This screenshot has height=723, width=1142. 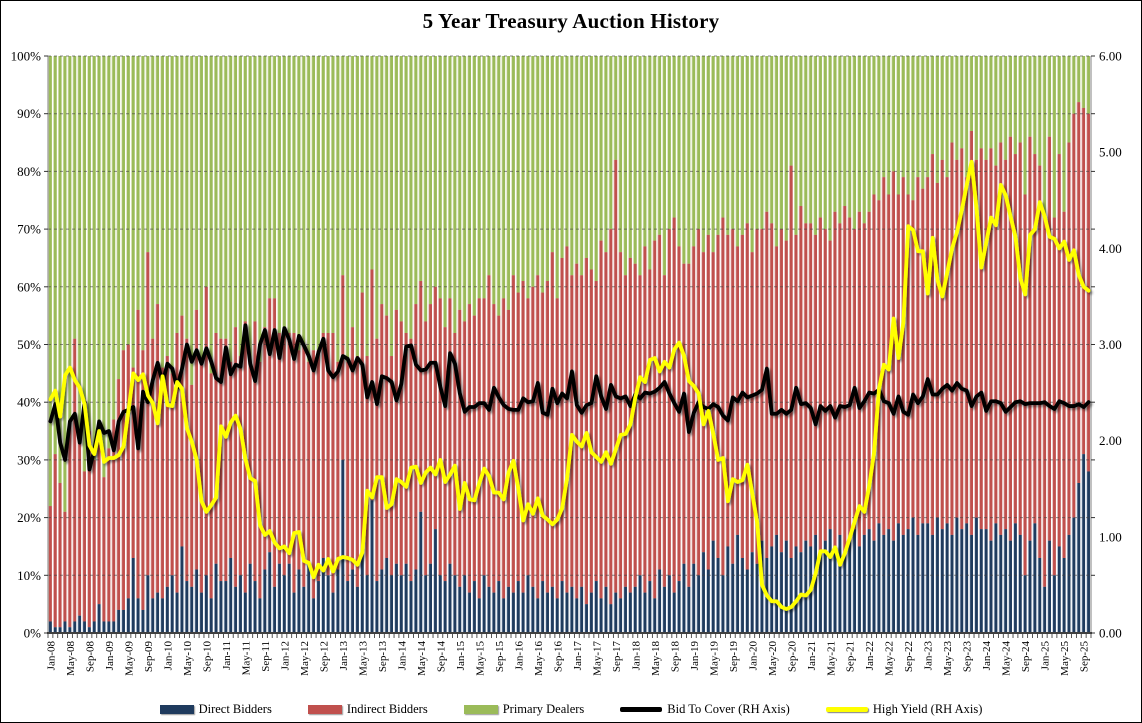 What do you see at coordinates (773, 658) in the screenshot?
I see `svg-text: May-20` at bounding box center [773, 658].